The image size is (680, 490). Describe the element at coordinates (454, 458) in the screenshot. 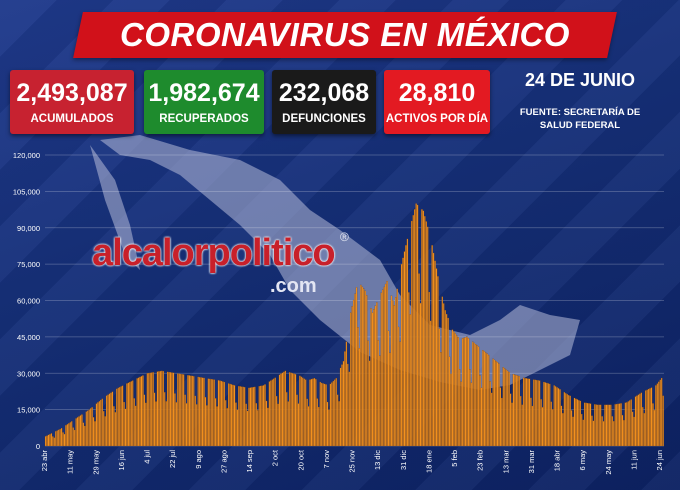

I see `x-tick-label: 5 feb` at that location.